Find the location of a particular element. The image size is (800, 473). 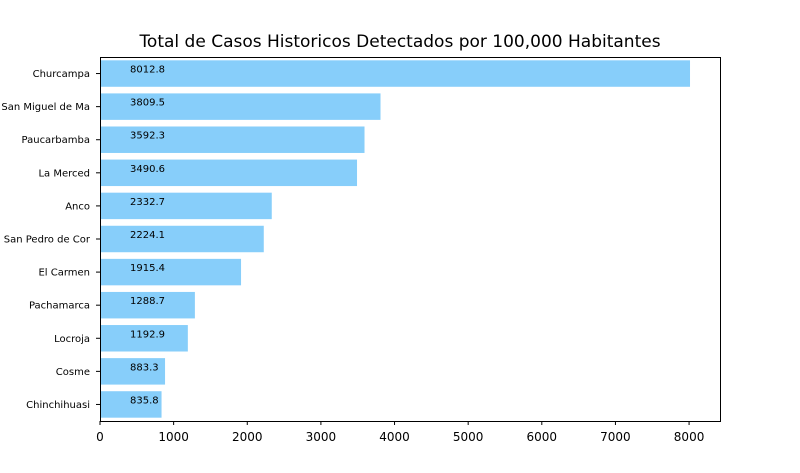

x-tick-label: 7000 is located at coordinates (615, 437).